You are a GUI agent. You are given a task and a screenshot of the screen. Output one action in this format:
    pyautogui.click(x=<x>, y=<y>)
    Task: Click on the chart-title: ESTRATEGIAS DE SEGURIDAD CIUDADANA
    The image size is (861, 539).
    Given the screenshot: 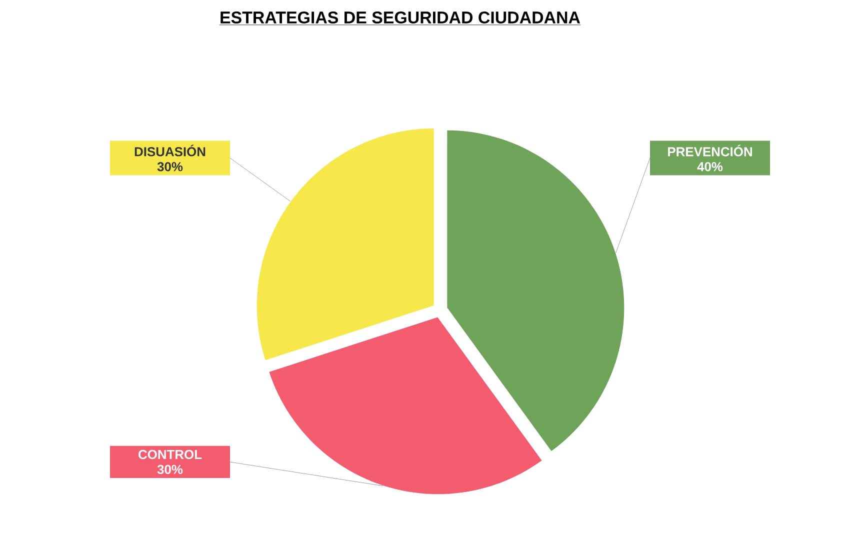 What is the action you would take?
    pyautogui.click(x=400, y=18)
    